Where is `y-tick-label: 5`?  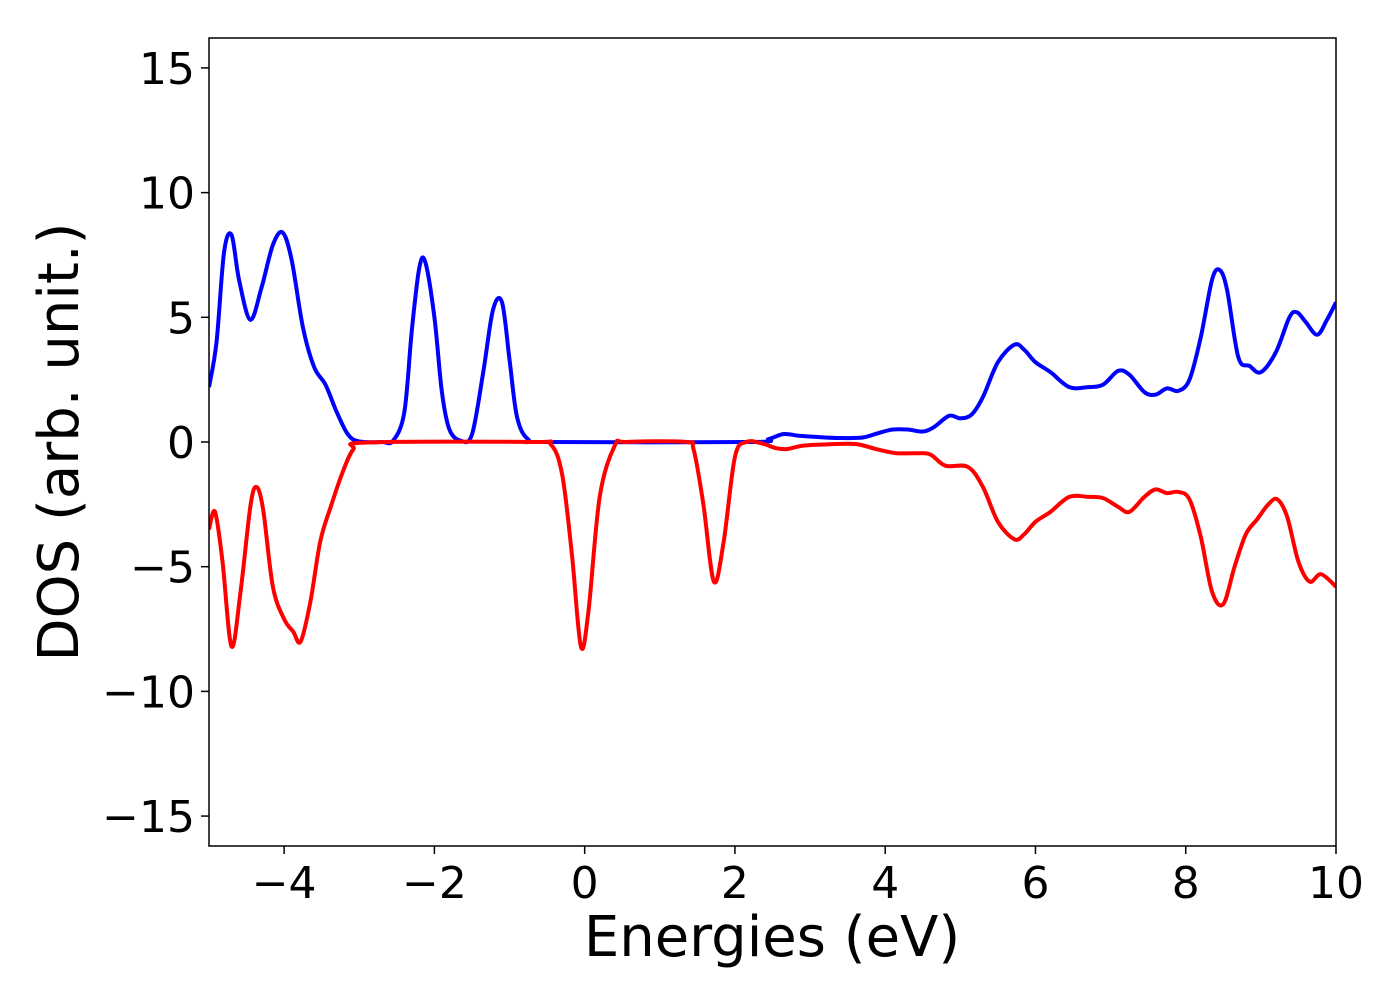 y-tick-label: 5 is located at coordinates (181, 318).